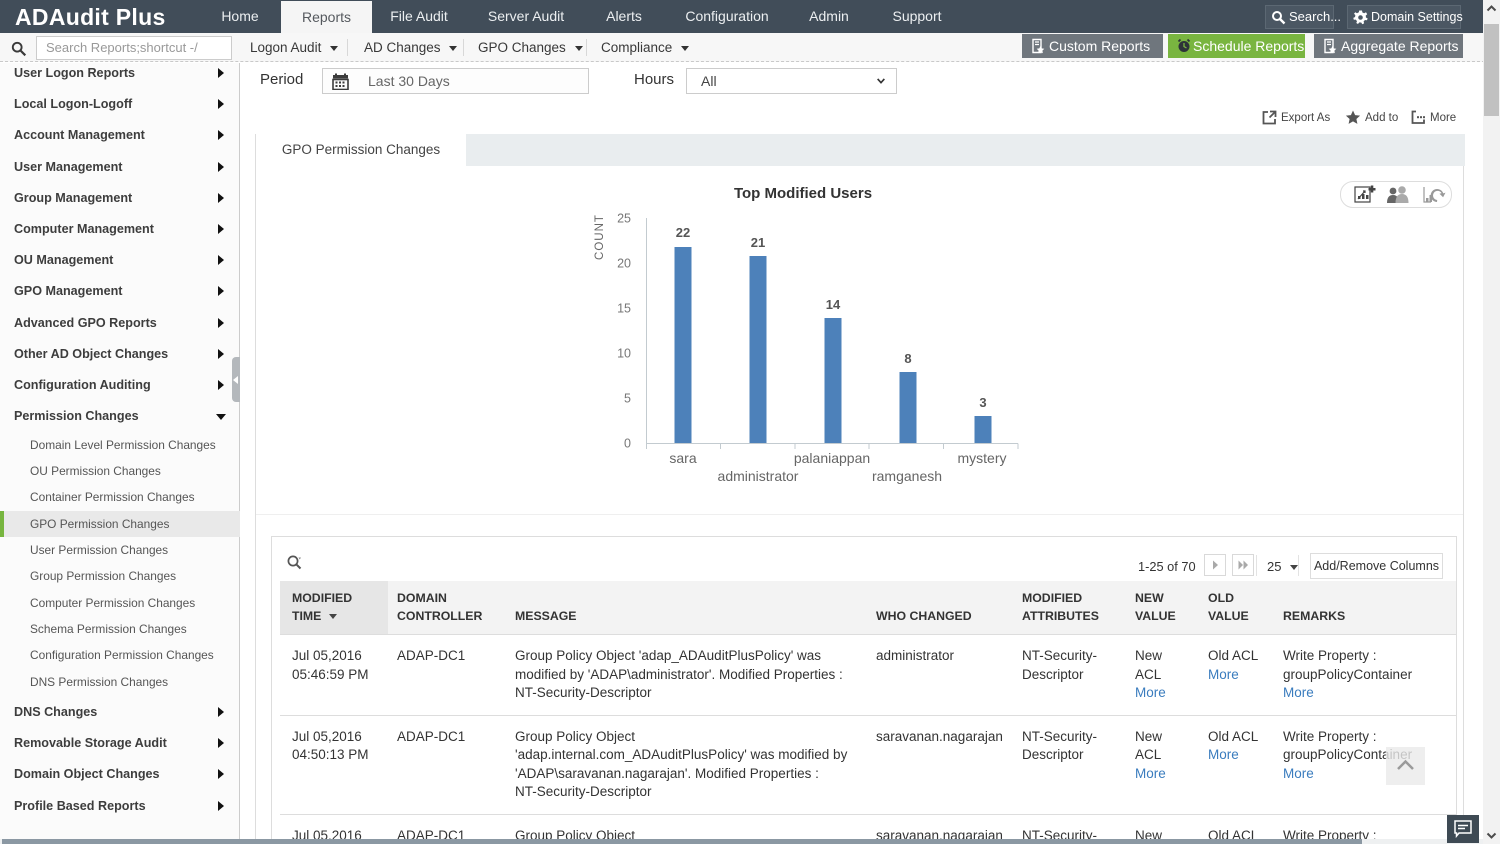  Describe the element at coordinates (627, 399) in the screenshot. I see `svg-text: 5` at that location.